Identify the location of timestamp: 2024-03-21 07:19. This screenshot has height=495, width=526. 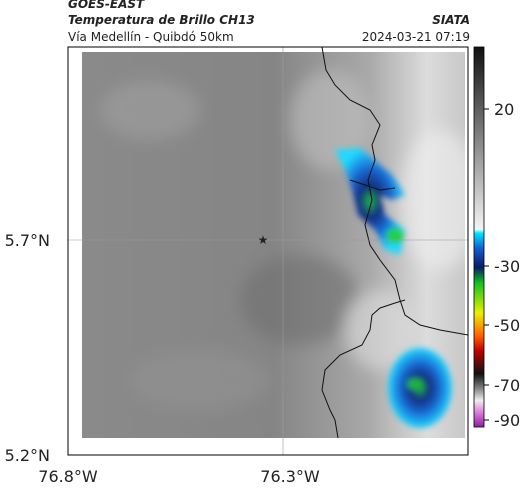
(416, 37).